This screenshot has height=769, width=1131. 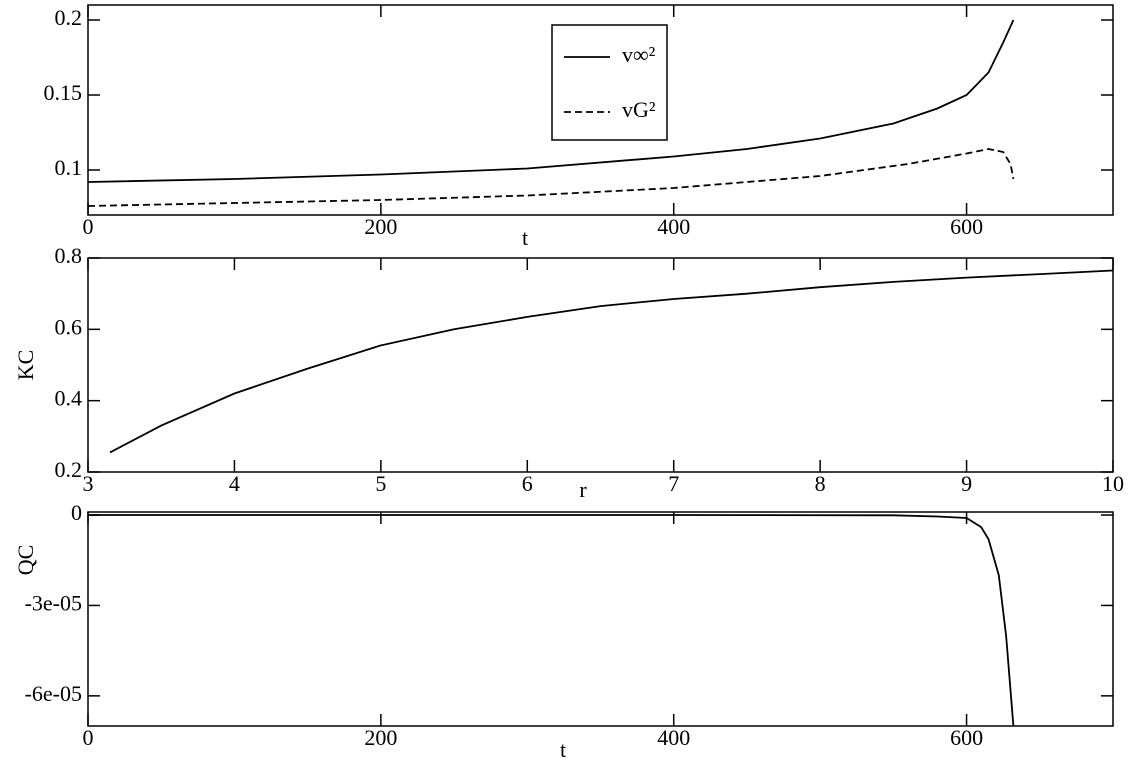 I want to click on y-axis-label: QC, so click(x=25, y=560).